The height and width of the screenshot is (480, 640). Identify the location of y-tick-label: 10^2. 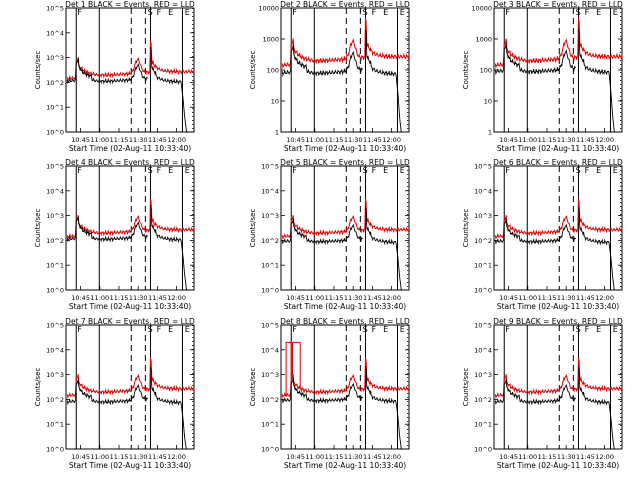
(55, 400).